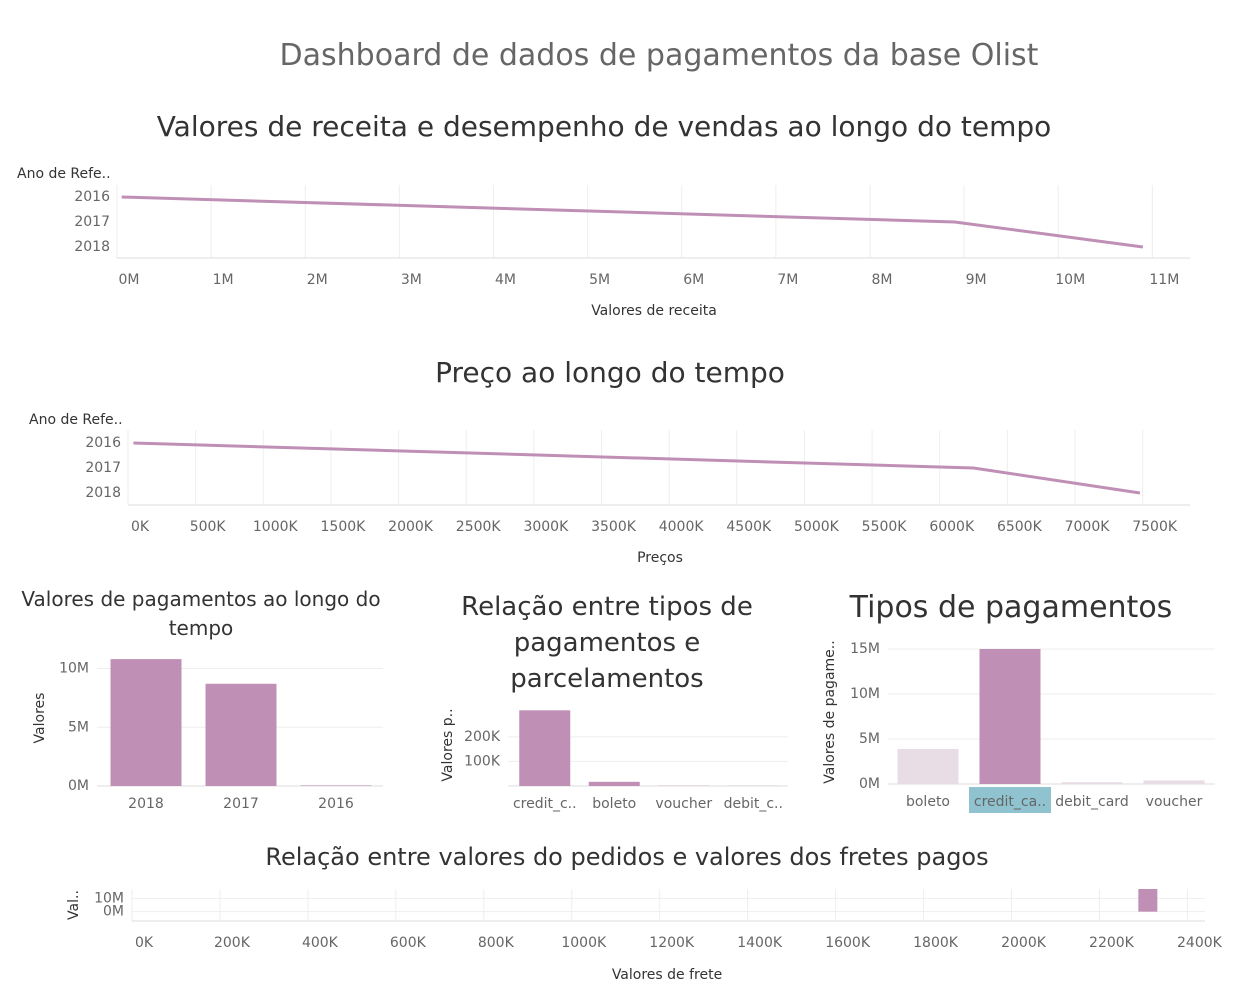 This screenshot has width=1249, height=999. What do you see at coordinates (482, 737) in the screenshot?
I see `y-tick-label: 200K` at bounding box center [482, 737].